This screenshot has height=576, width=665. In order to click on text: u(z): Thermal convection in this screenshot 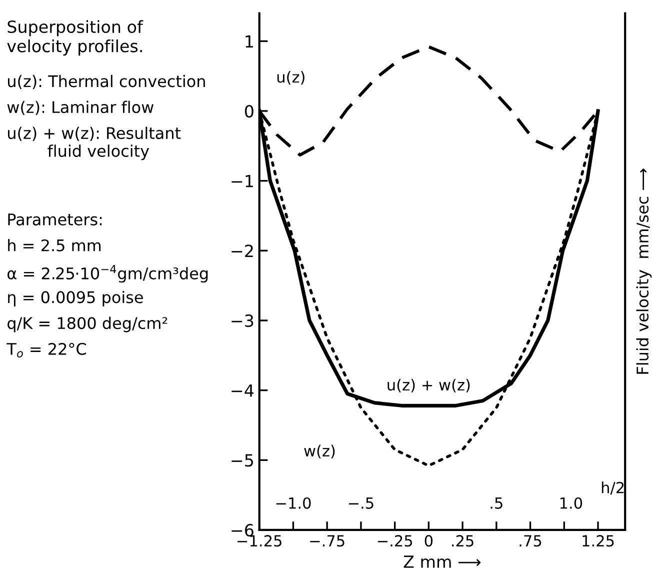, I will do `click(106, 82)`.